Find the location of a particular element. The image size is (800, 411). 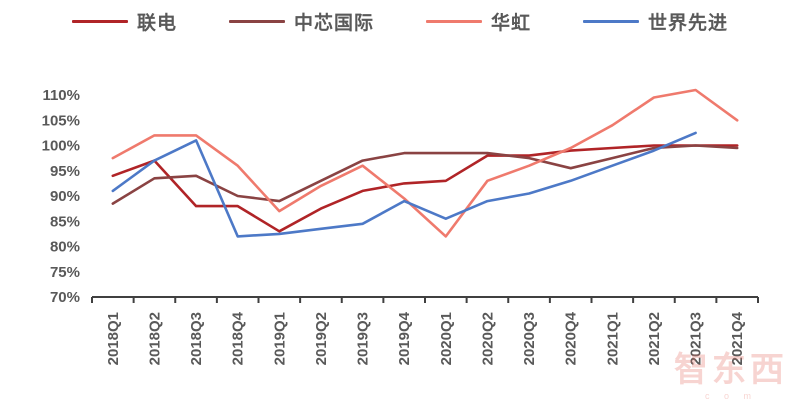

x-tick-label: 2021Q2 is located at coordinates (654, 338).